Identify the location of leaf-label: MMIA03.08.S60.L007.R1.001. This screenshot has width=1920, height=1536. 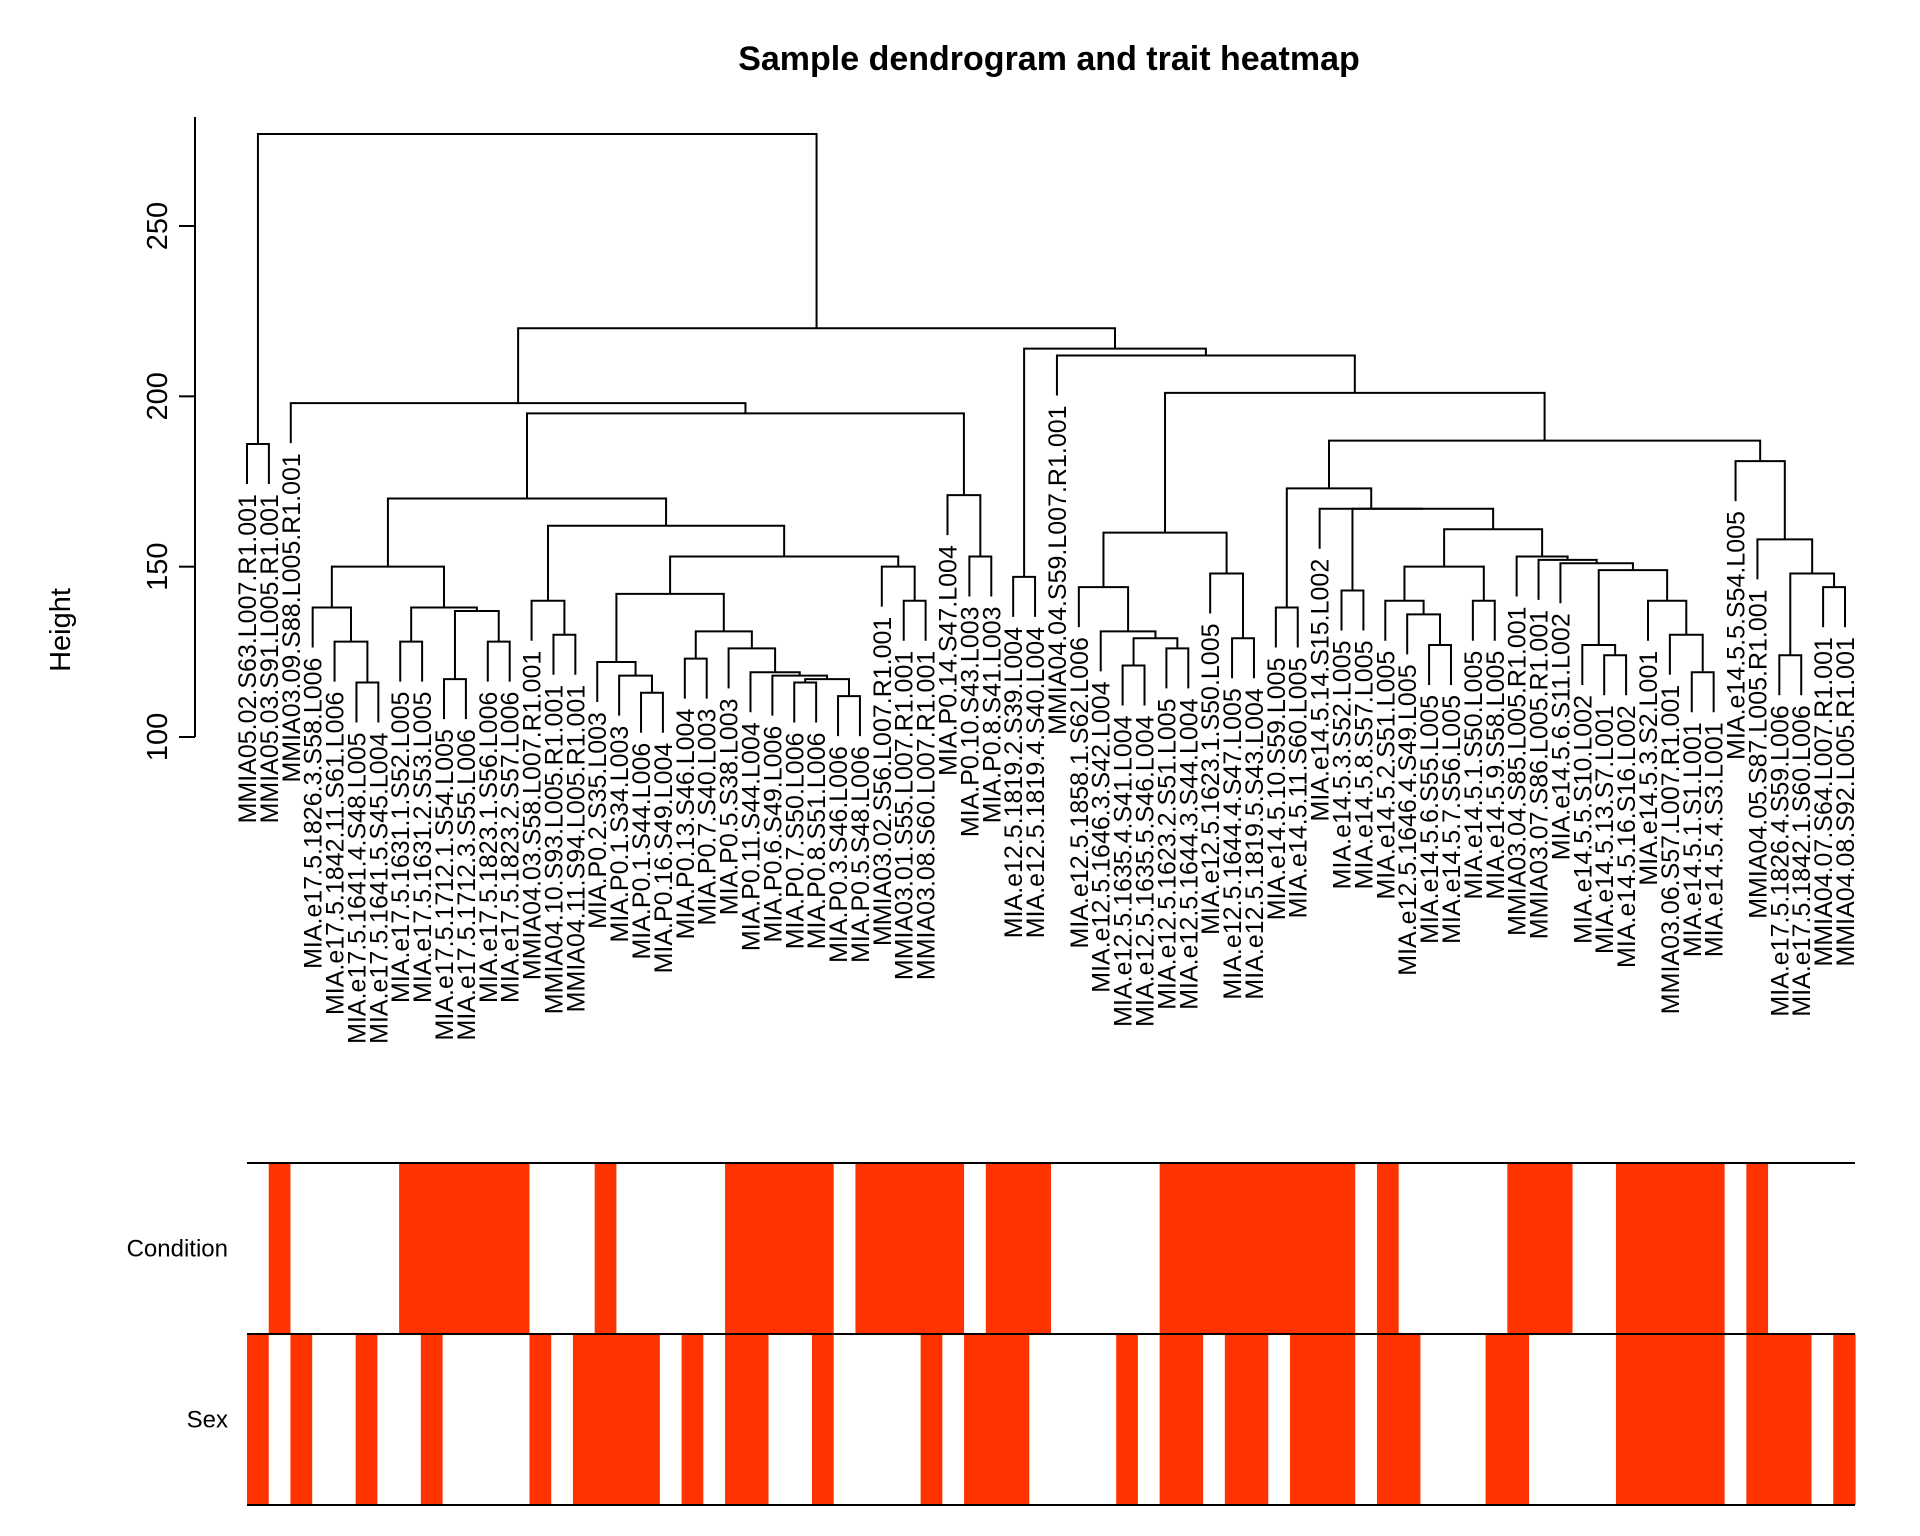
(927, 815).